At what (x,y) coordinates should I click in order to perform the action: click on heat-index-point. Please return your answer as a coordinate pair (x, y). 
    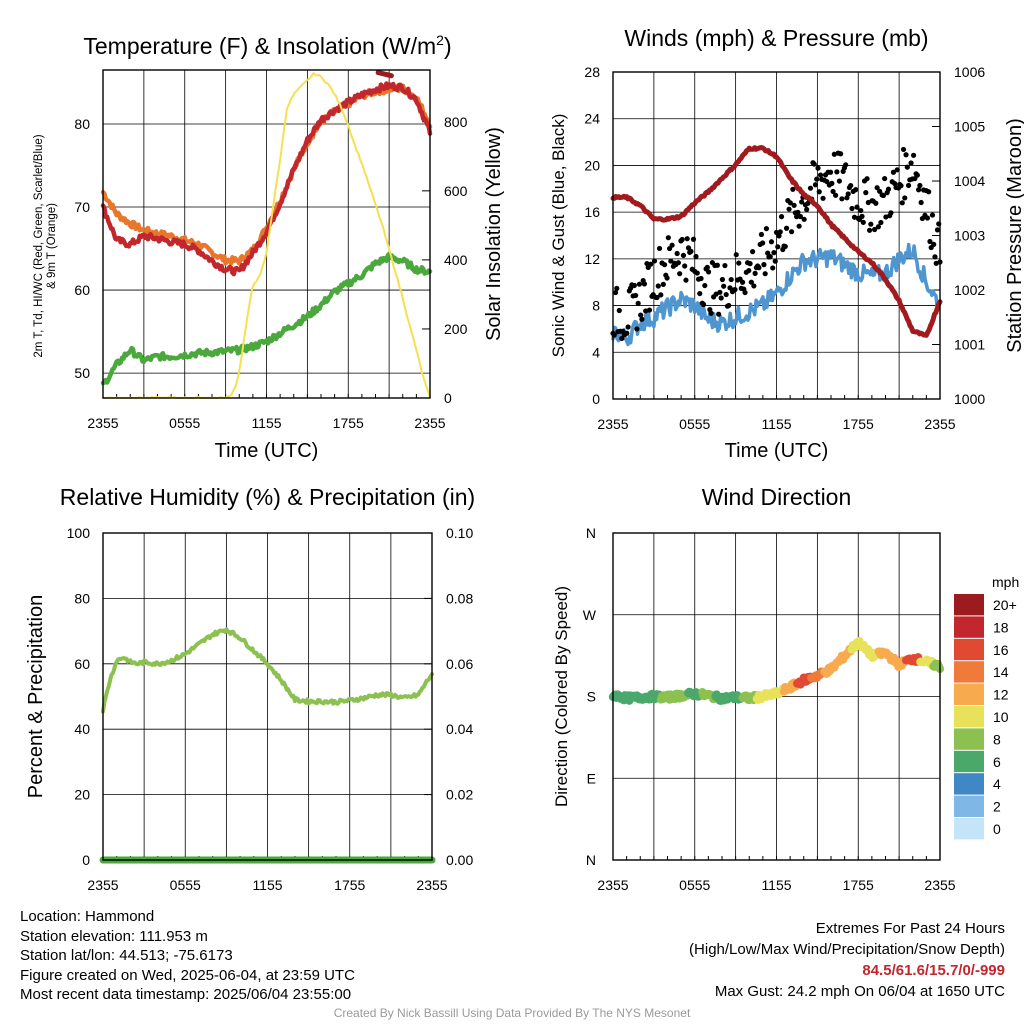
    Looking at the image, I should click on (391, 76).